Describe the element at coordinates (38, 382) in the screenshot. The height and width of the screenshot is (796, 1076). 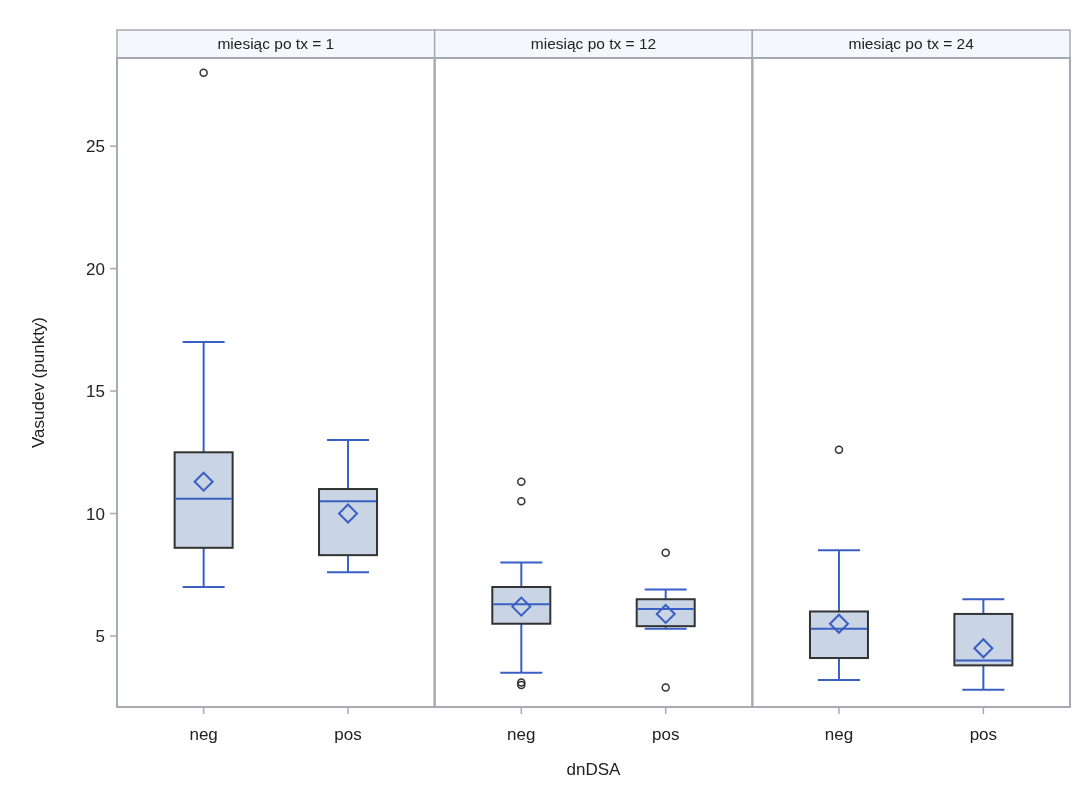
I see `y-axis-title: Vasudev (punkty)` at that location.